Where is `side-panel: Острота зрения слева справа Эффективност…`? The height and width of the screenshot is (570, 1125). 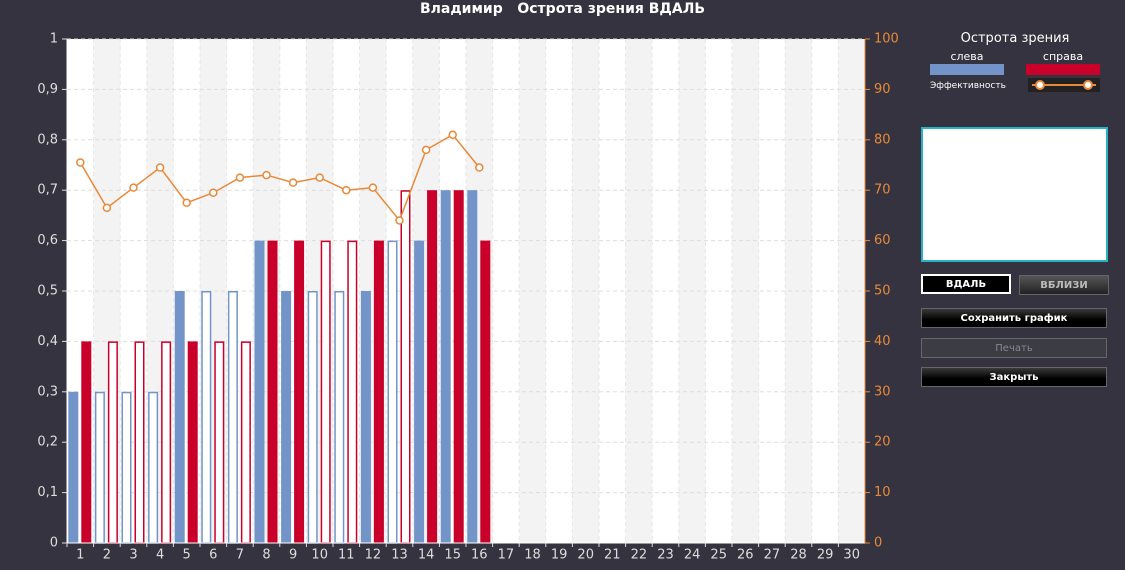 side-panel: Острота зрения слева справа Эффективност… is located at coordinates (1015, 207).